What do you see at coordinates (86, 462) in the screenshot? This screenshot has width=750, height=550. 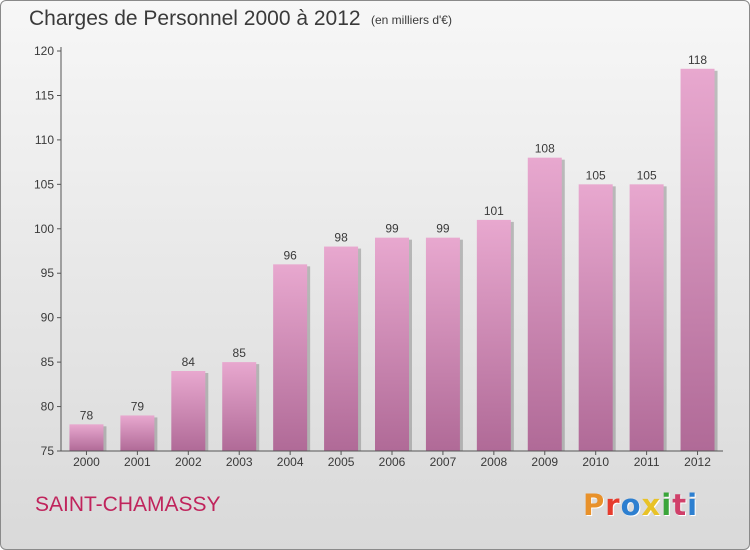 I see `x-tick-label: 2000` at bounding box center [86, 462].